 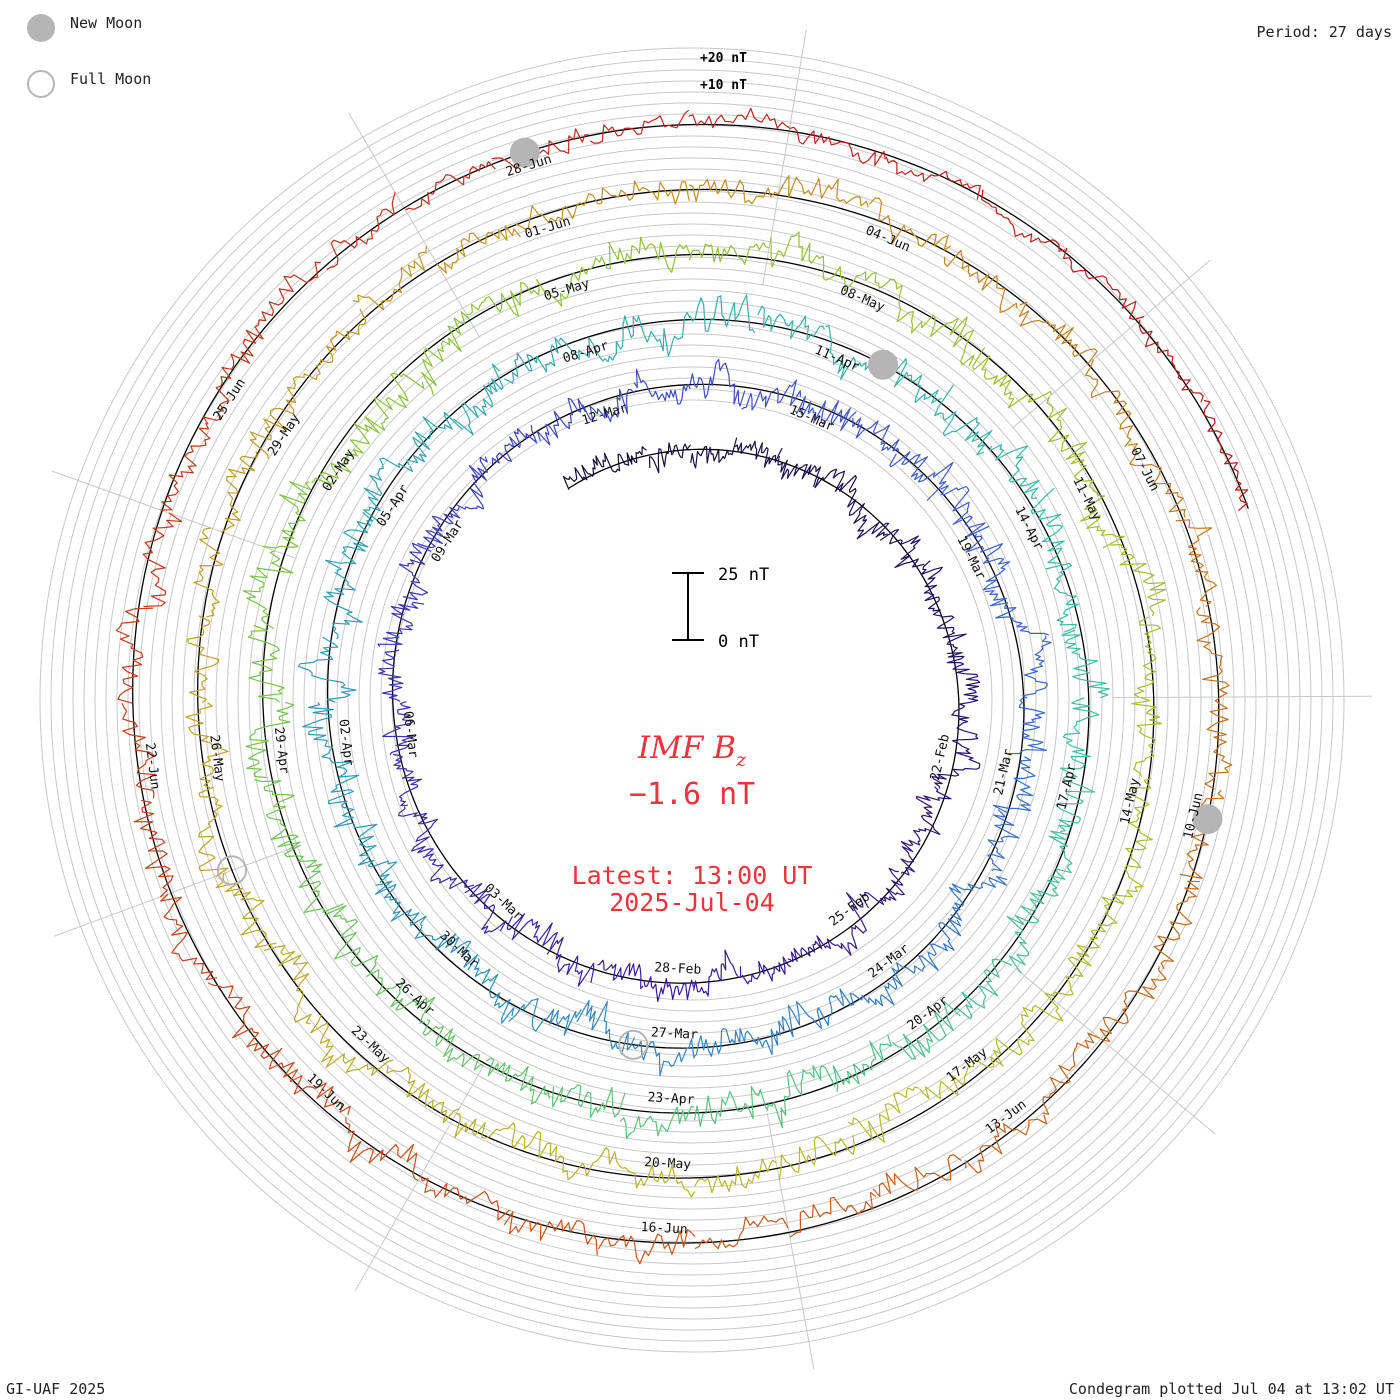 What do you see at coordinates (1111, 344) in the screenshot?
I see `grid-spoke` at bounding box center [1111, 344].